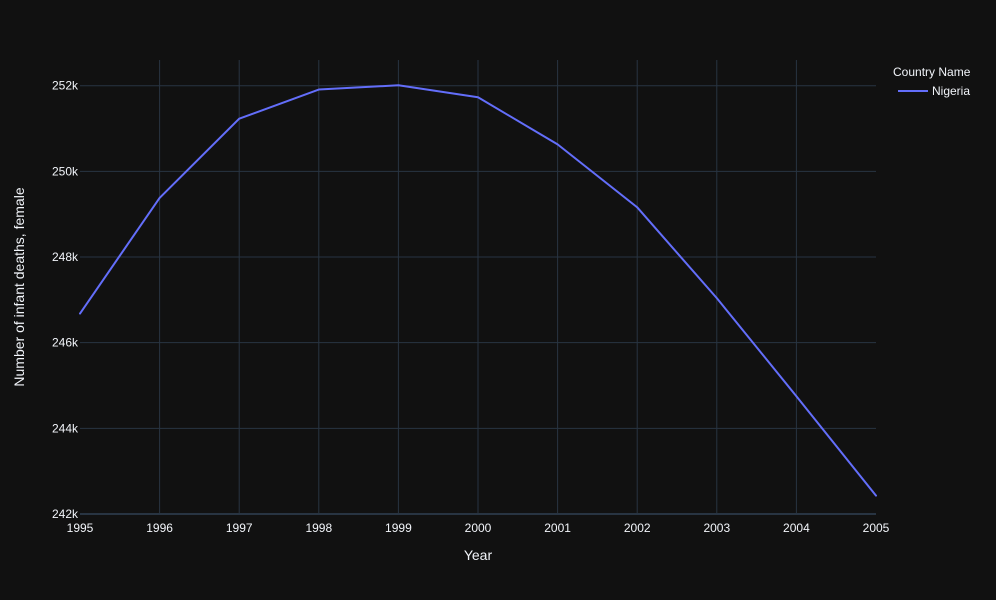 Image resolution: width=996 pixels, height=600 pixels. Describe the element at coordinates (951, 91) in the screenshot. I see `legend-label: Nigeria` at that location.